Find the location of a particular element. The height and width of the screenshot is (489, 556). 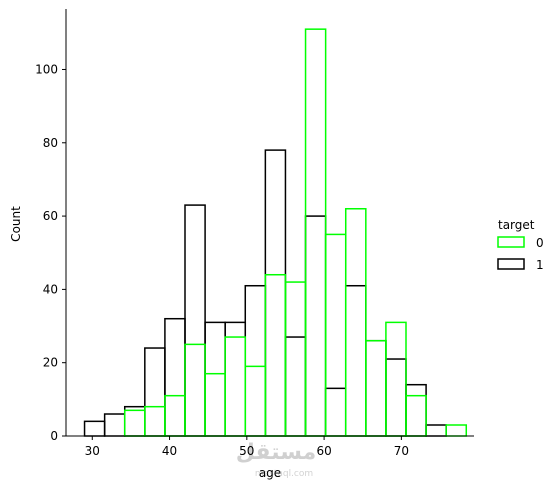

legend-label-1: 1 is located at coordinates (540, 265).